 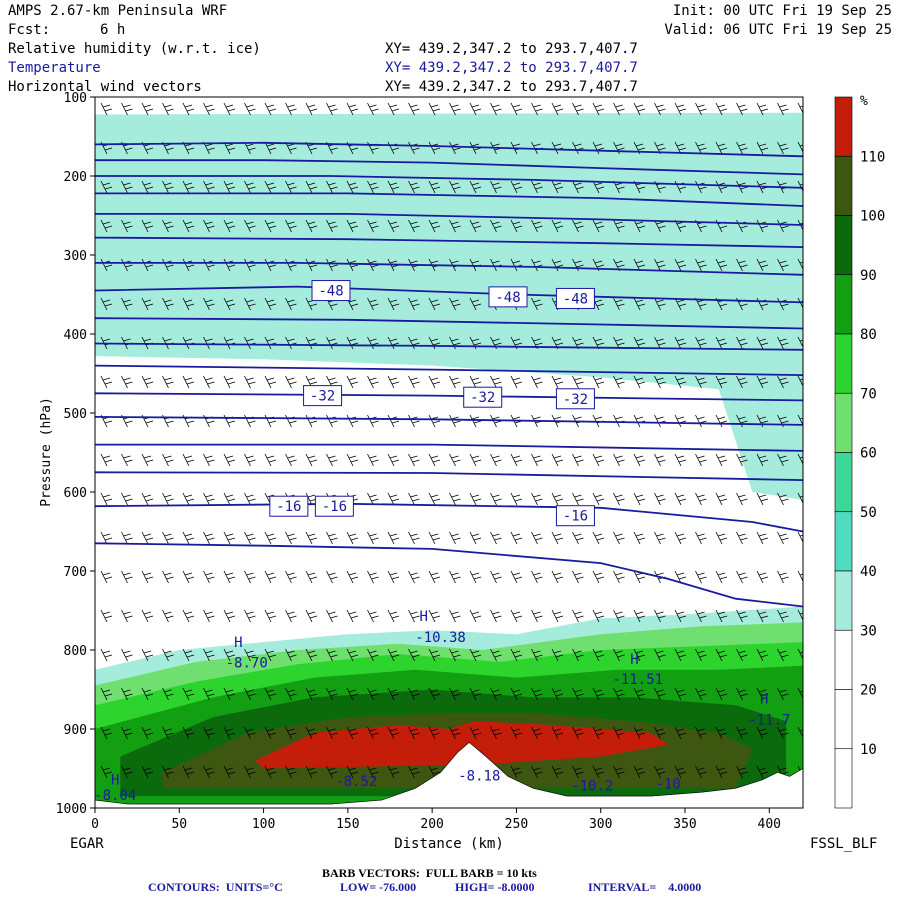 What do you see at coordinates (764, 700) in the screenshot?
I see `high-marker: H` at bounding box center [764, 700].